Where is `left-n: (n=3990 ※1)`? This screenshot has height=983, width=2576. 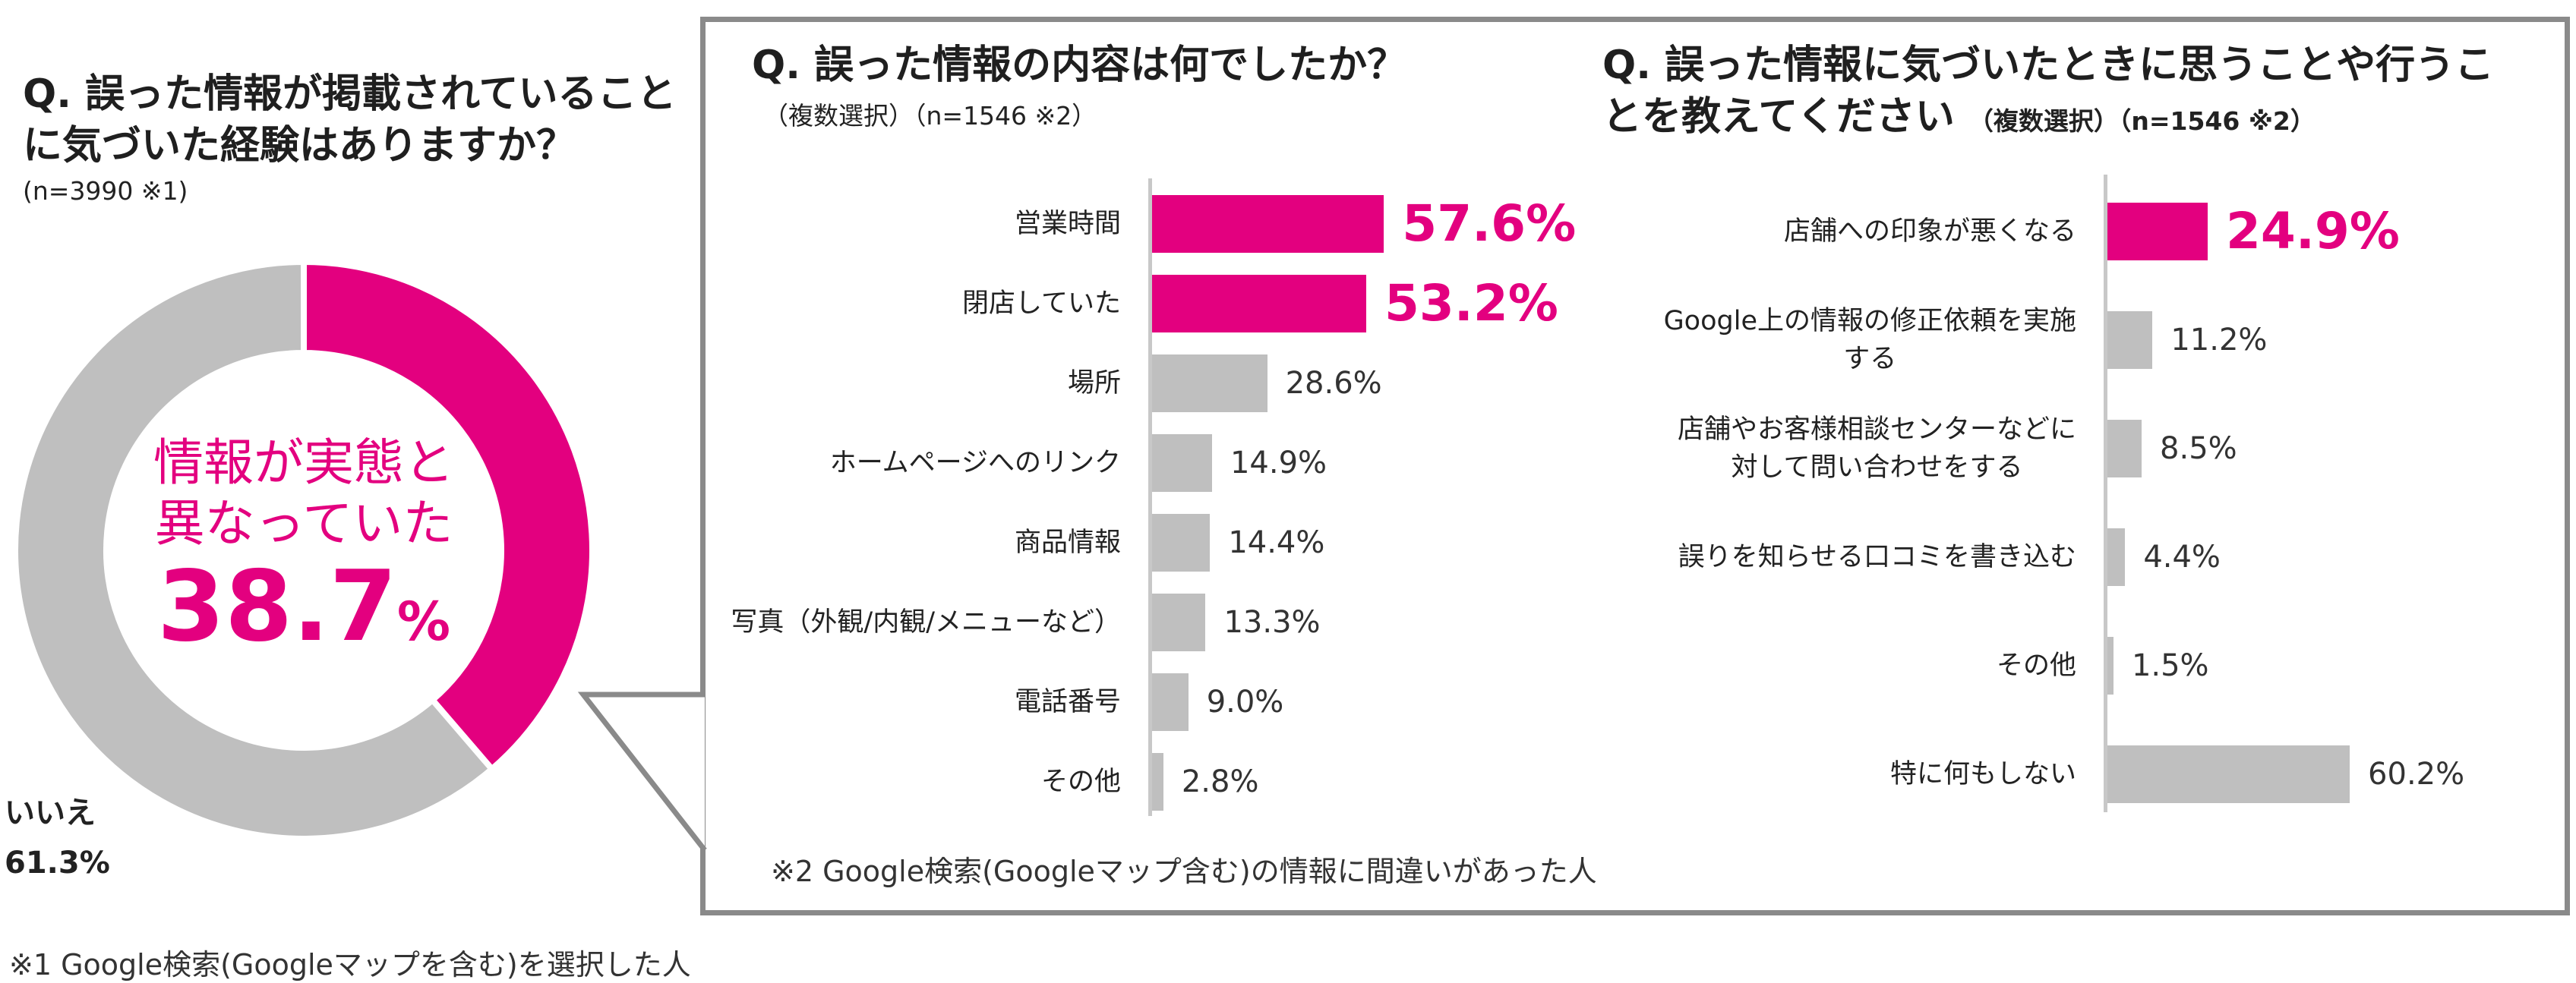
left-n: (n=3990 ※1) is located at coordinates (105, 191).